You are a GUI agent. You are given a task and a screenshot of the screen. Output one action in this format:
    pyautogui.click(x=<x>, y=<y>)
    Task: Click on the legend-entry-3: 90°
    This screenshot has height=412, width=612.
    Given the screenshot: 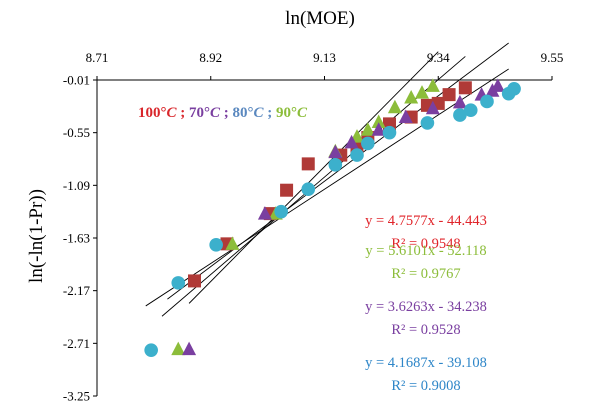 What is the action you would take?
    pyautogui.click(x=284, y=113)
    